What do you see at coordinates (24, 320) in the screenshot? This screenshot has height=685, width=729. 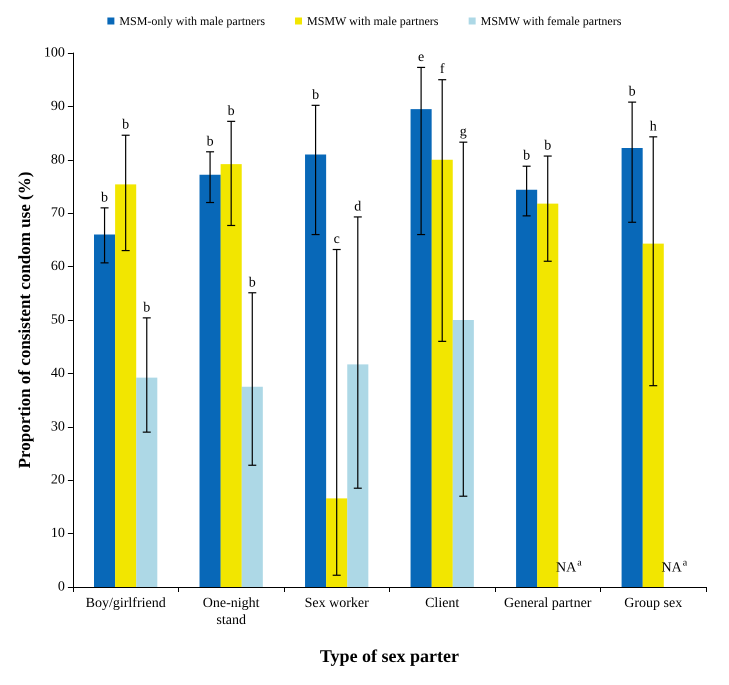 I see `y-axis-title: Proportion of consistent condom use (%)` at bounding box center [24, 320].